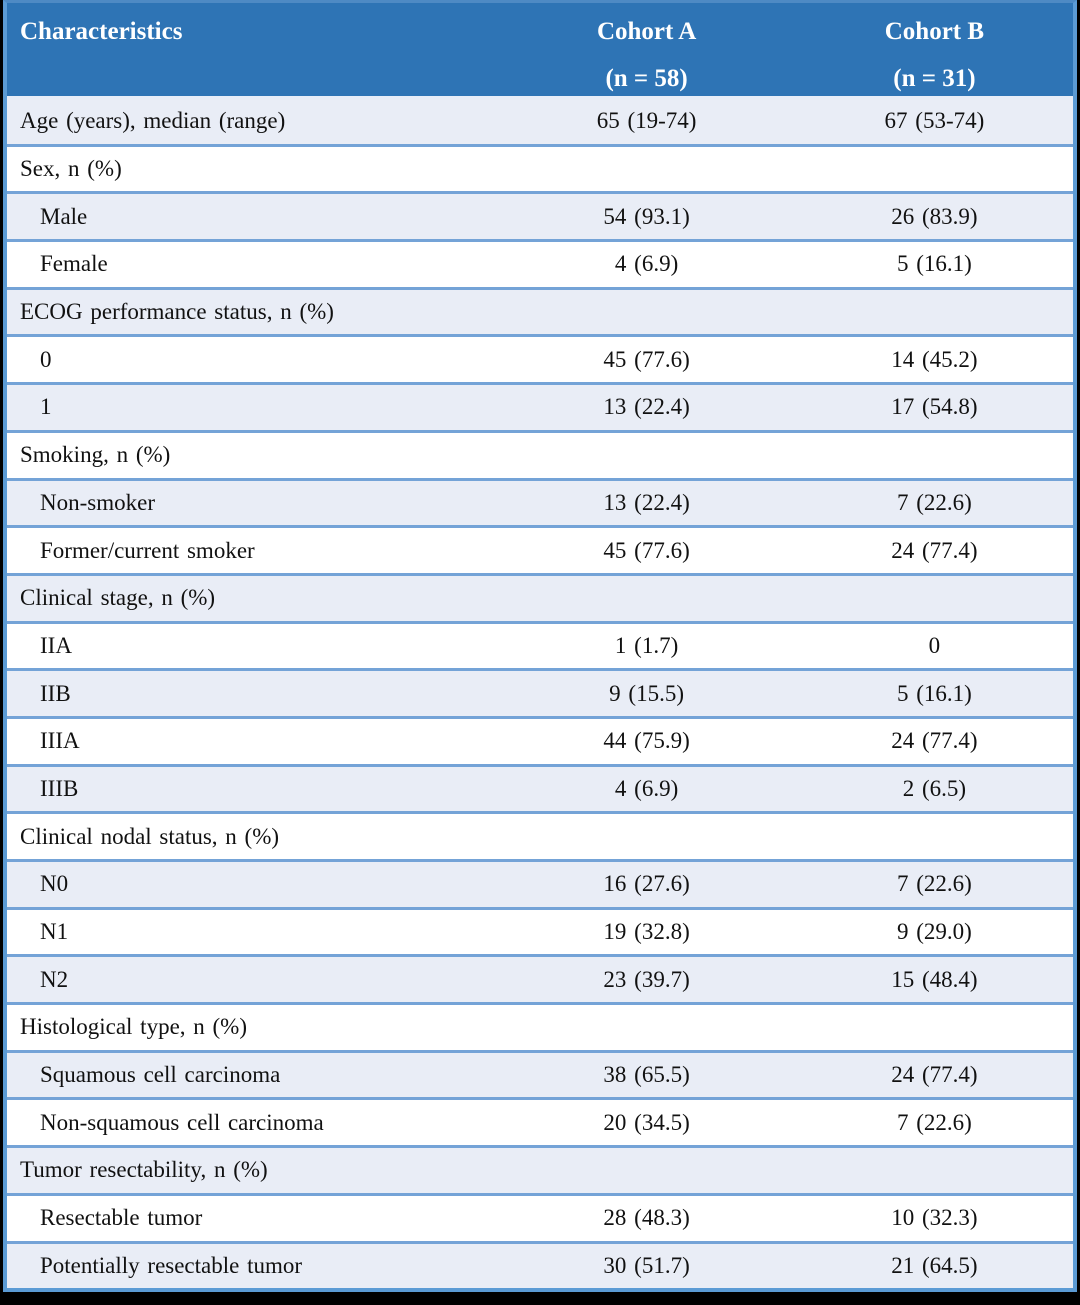 The image size is (1080, 1305). I want to click on table-row-tumor-resectability: Tumor resectability, n (%), so click(540, 1169).